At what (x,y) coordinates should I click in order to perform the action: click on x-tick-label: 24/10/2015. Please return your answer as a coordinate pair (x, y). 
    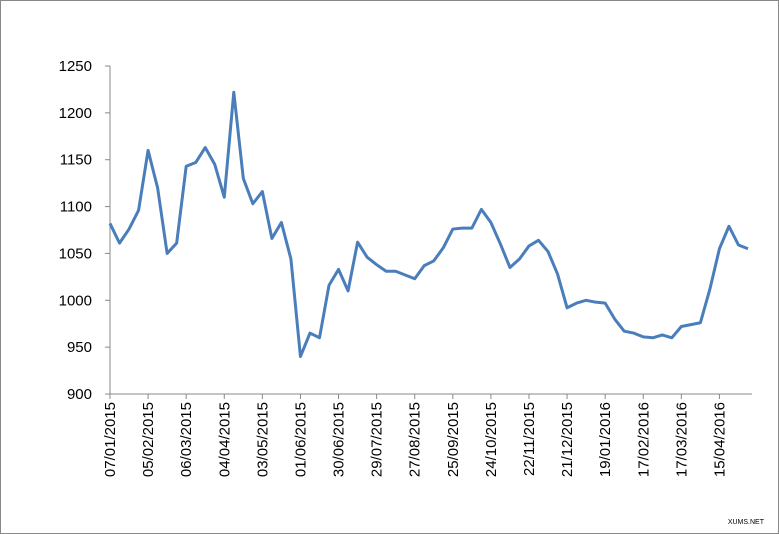
    Looking at the image, I should click on (491, 439).